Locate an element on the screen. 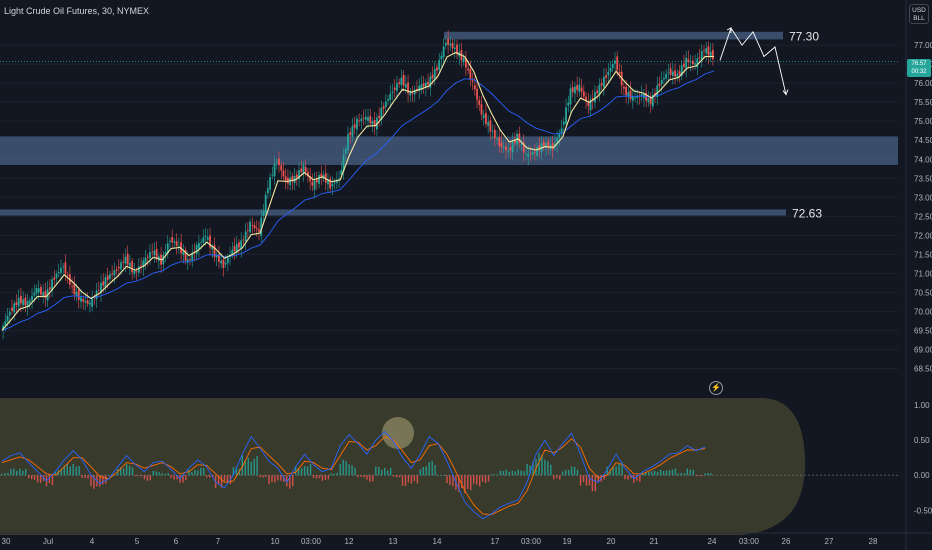  price-tick-label: 74.00 is located at coordinates (923, 159).